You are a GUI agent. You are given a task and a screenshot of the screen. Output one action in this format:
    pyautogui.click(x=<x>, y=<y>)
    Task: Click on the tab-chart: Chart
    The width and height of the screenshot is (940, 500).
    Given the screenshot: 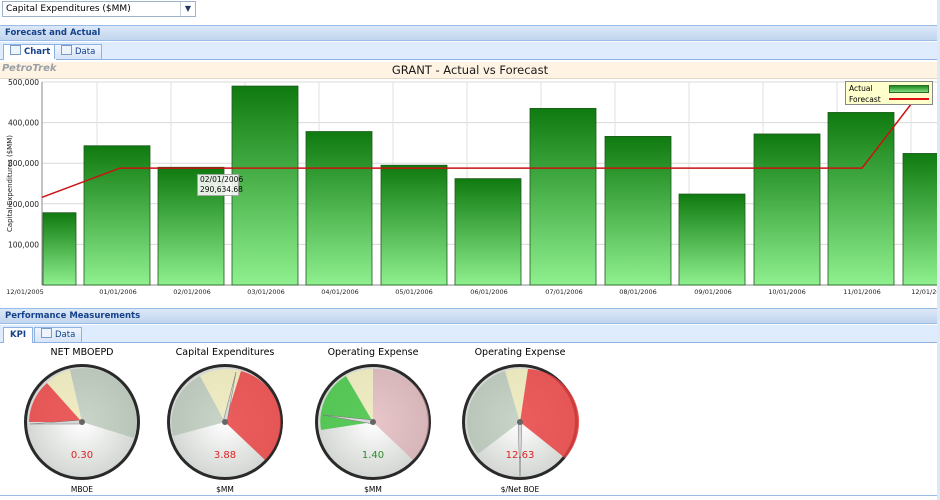 What is the action you would take?
    pyautogui.click(x=30, y=52)
    